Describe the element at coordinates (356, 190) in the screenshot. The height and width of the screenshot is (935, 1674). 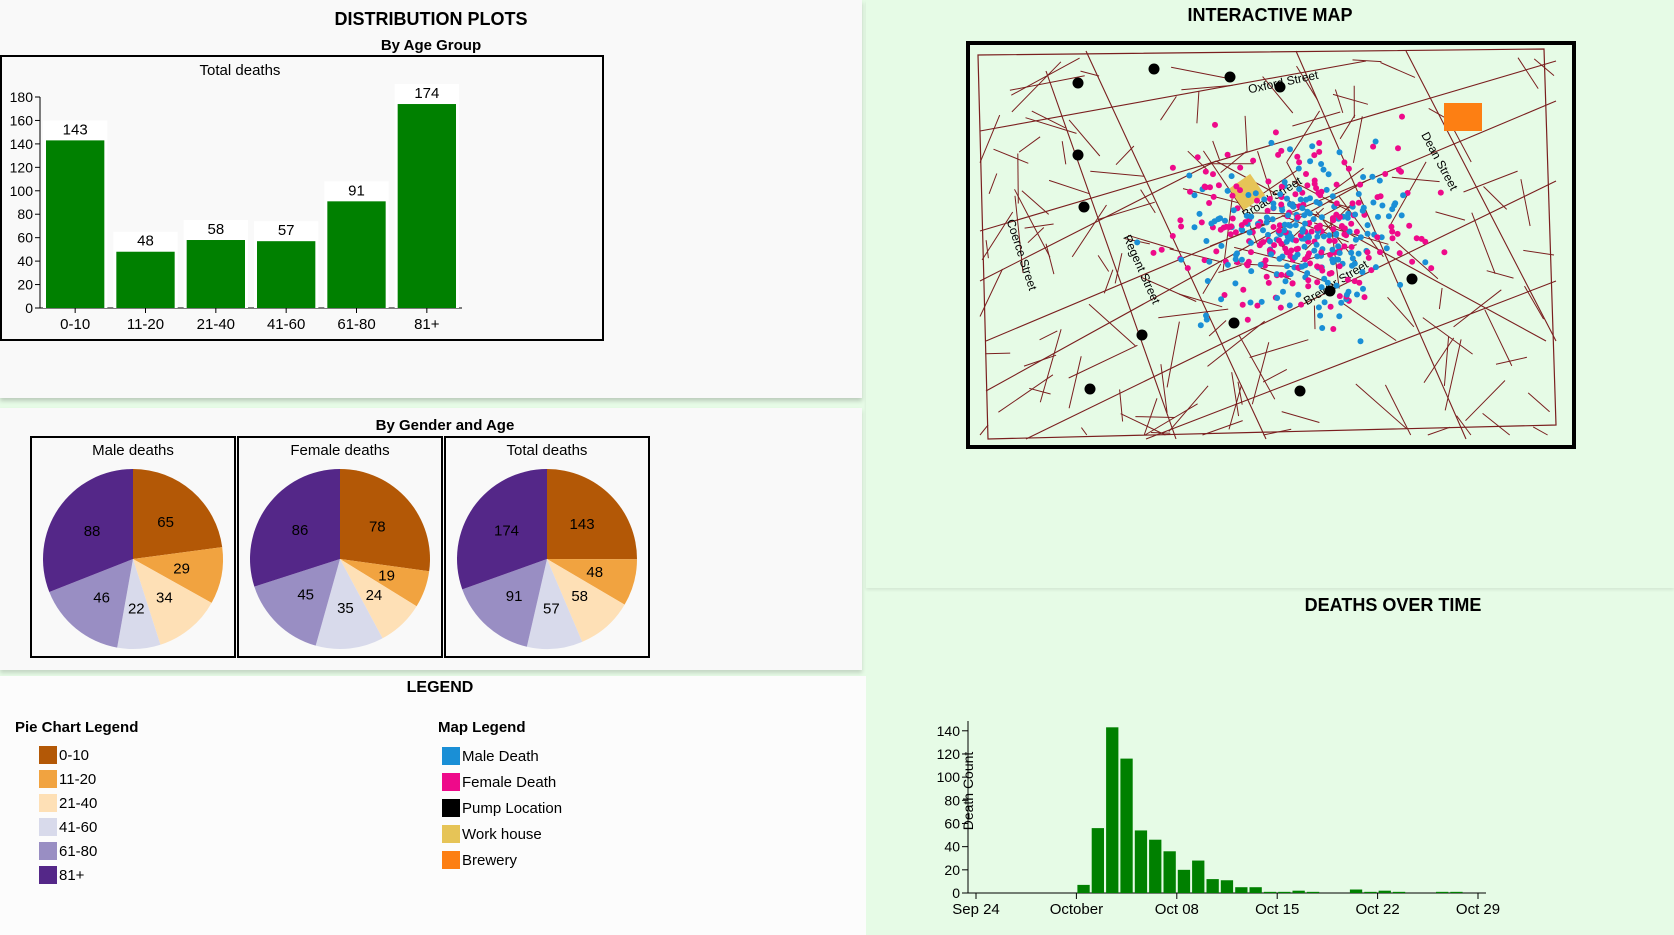
I see `bar-value-label: 91` at that location.